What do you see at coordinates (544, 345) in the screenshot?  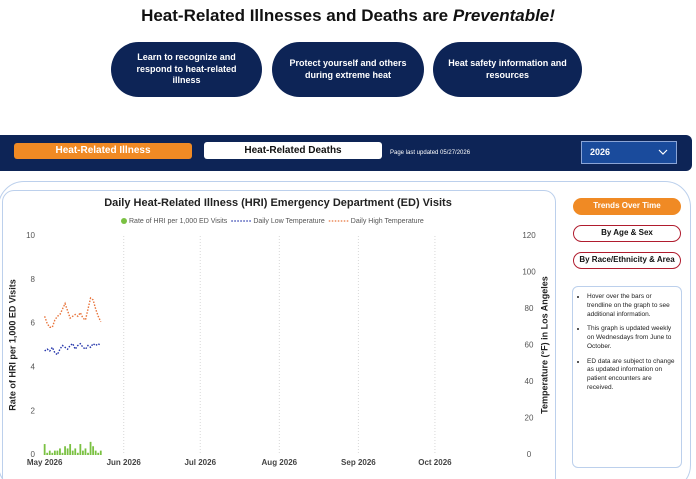 I see `y2-axis-title: Temperature (°F) in Los Angeles` at bounding box center [544, 345].